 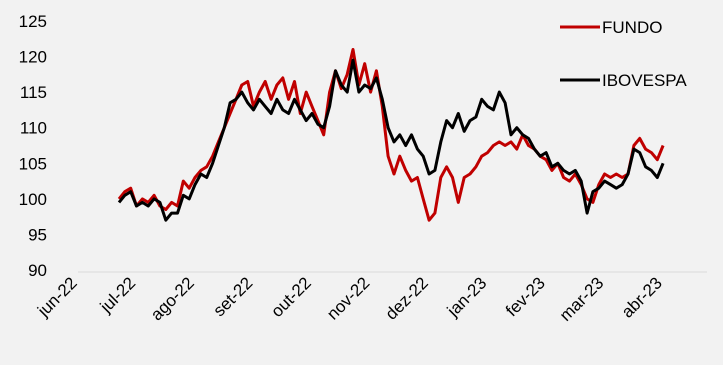 What do you see at coordinates (642, 297) in the screenshot?
I see `x-tick-label: abr-23` at bounding box center [642, 297].